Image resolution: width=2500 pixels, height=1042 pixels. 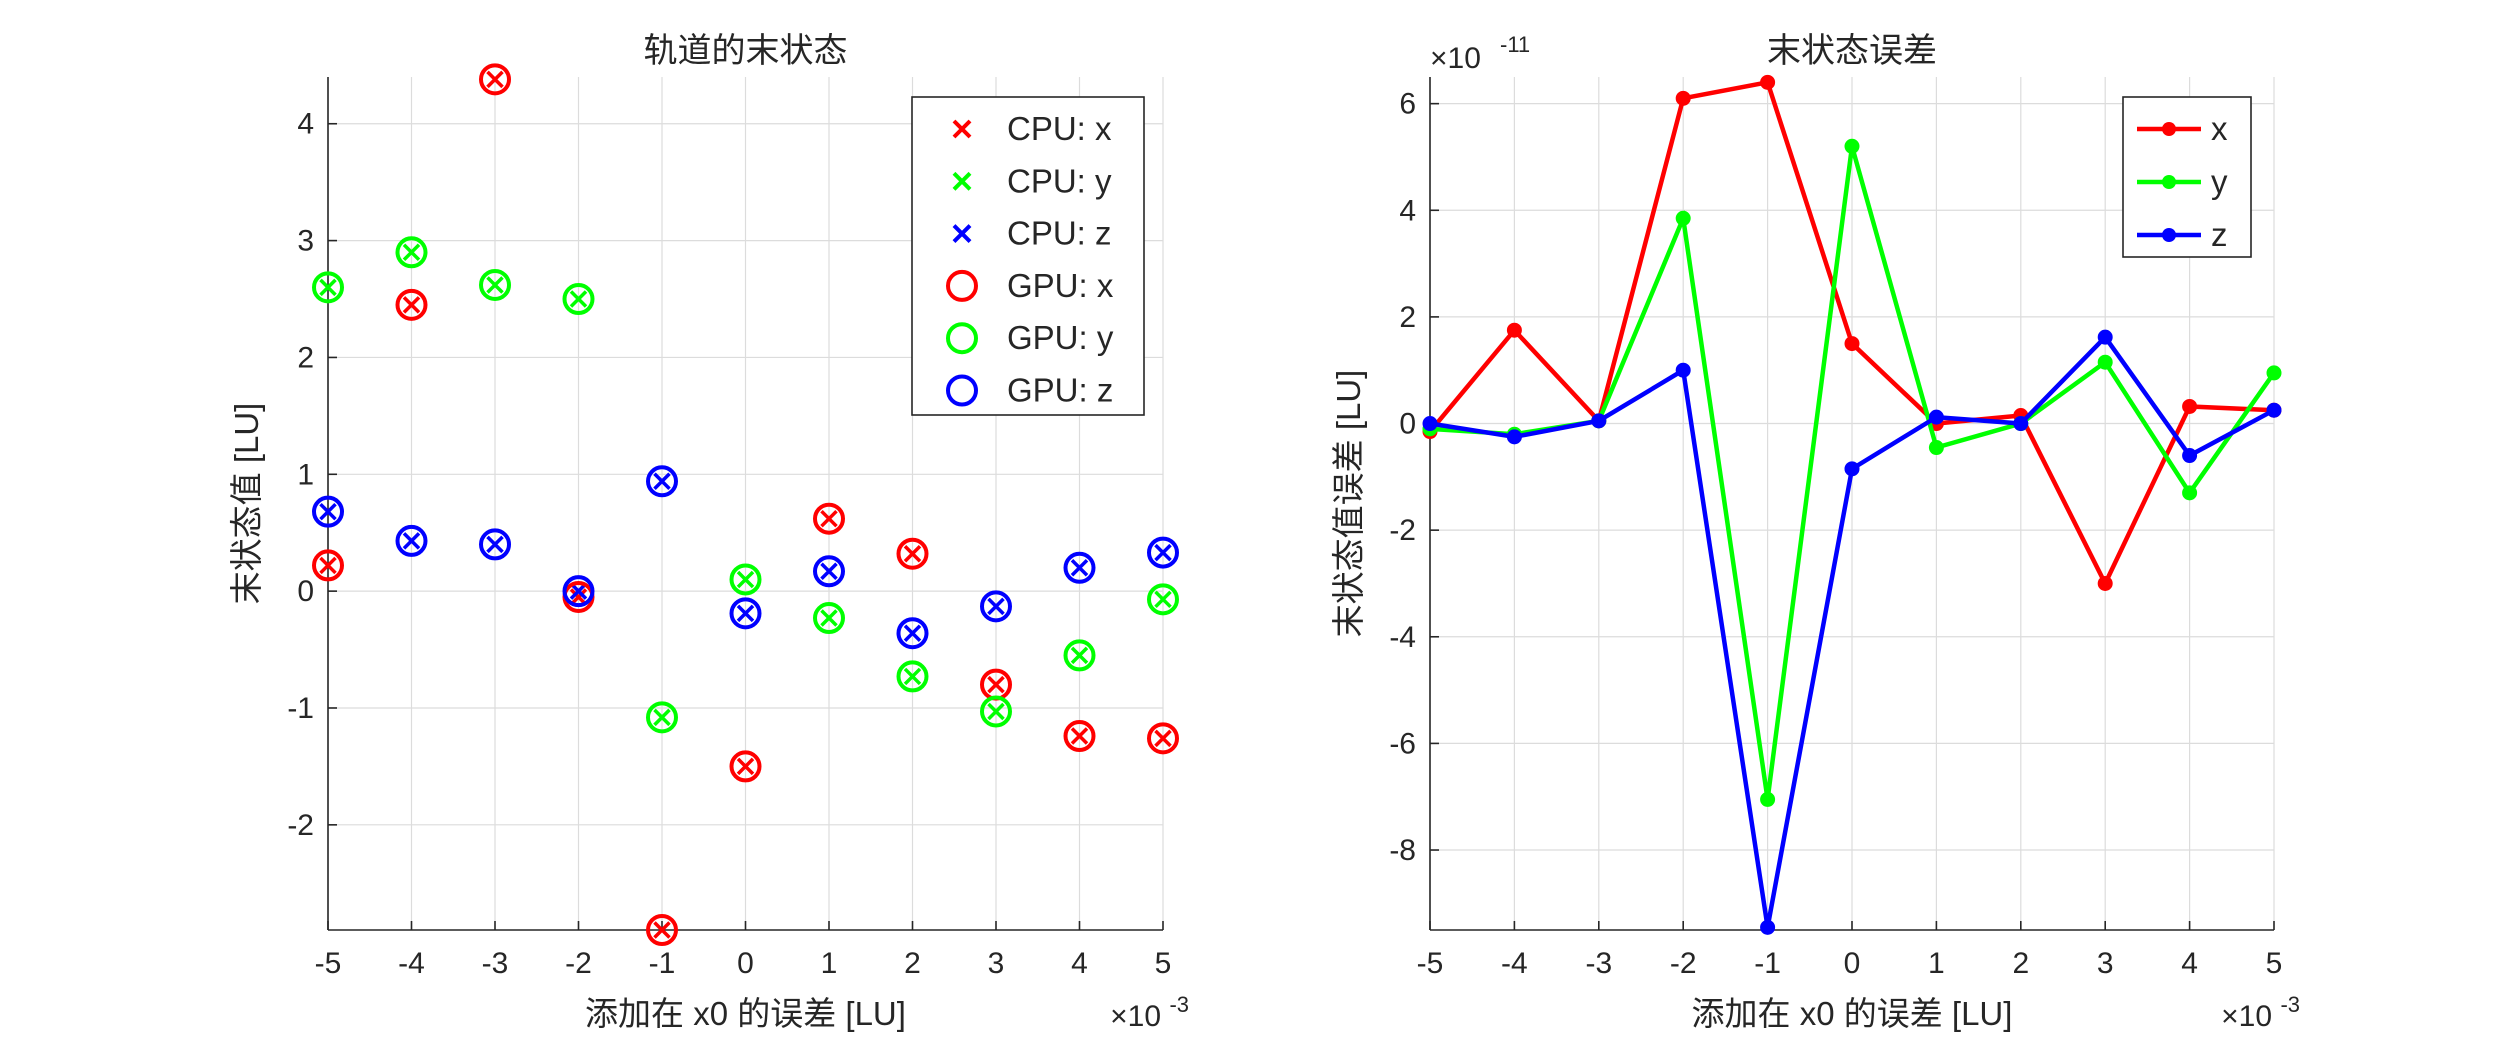 What do you see at coordinates (246, 504) in the screenshot?
I see `y-axis-label: 末状态值 [LU]` at bounding box center [246, 504].